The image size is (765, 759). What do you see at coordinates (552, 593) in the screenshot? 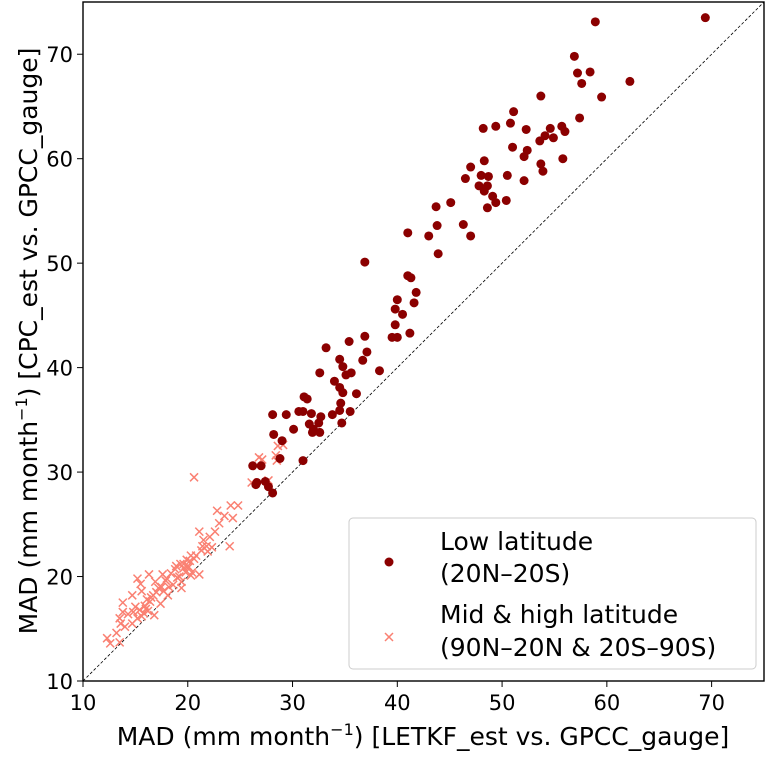
I see `legend-box` at bounding box center [552, 593].